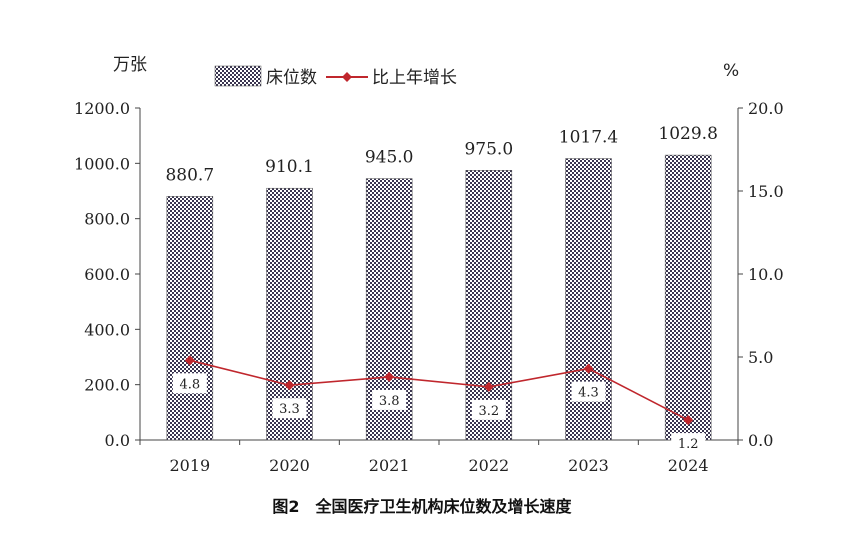 Image resolution: width=844 pixels, height=540 pixels. I want to click on growth-label-box-2019, so click(189, 383).